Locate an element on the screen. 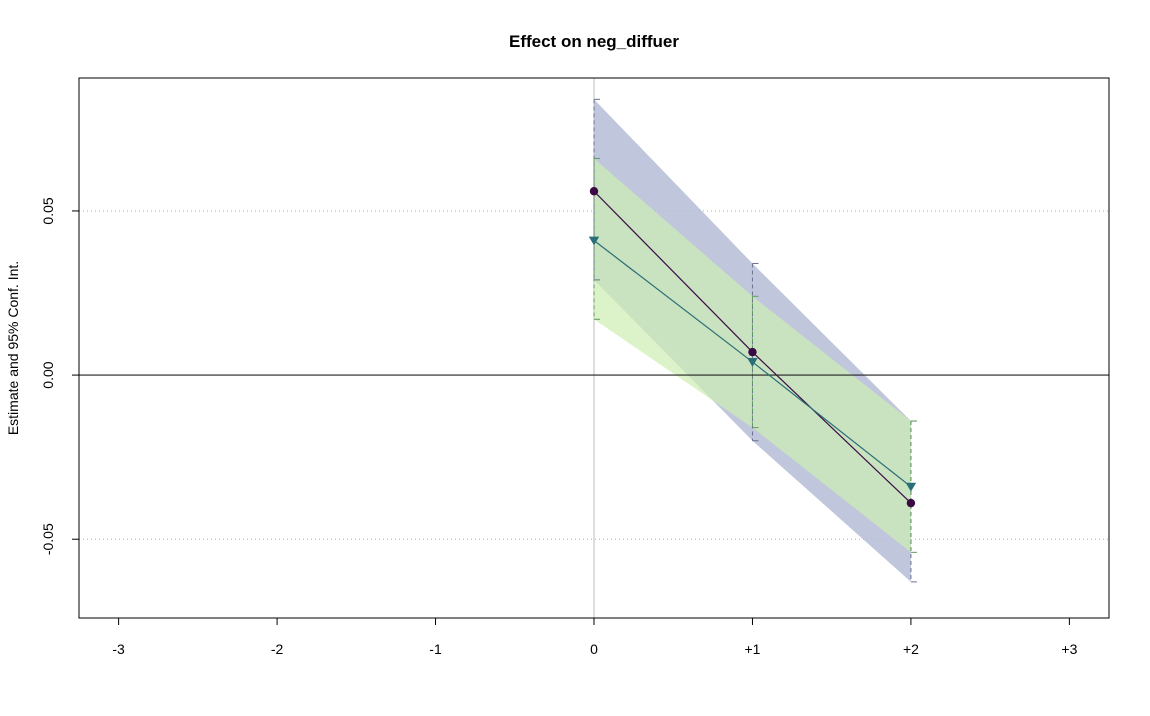 This screenshot has width=1150, height=716. y-axis-label: Estimate and 95% Conf. Int. is located at coordinates (13, 348).